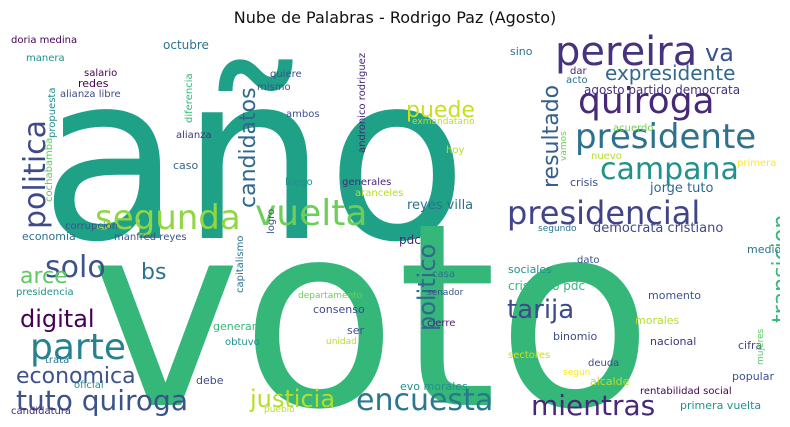 The width and height of the screenshot is (790, 427). I want to click on word-senador: senador, so click(445, 293).